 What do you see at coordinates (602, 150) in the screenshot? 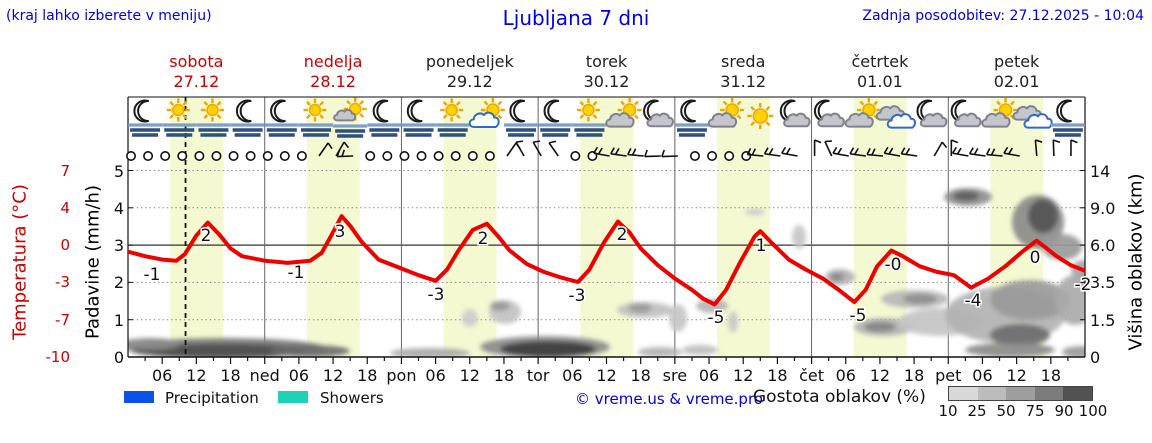
I see `wind-barbs-row` at bounding box center [602, 150].